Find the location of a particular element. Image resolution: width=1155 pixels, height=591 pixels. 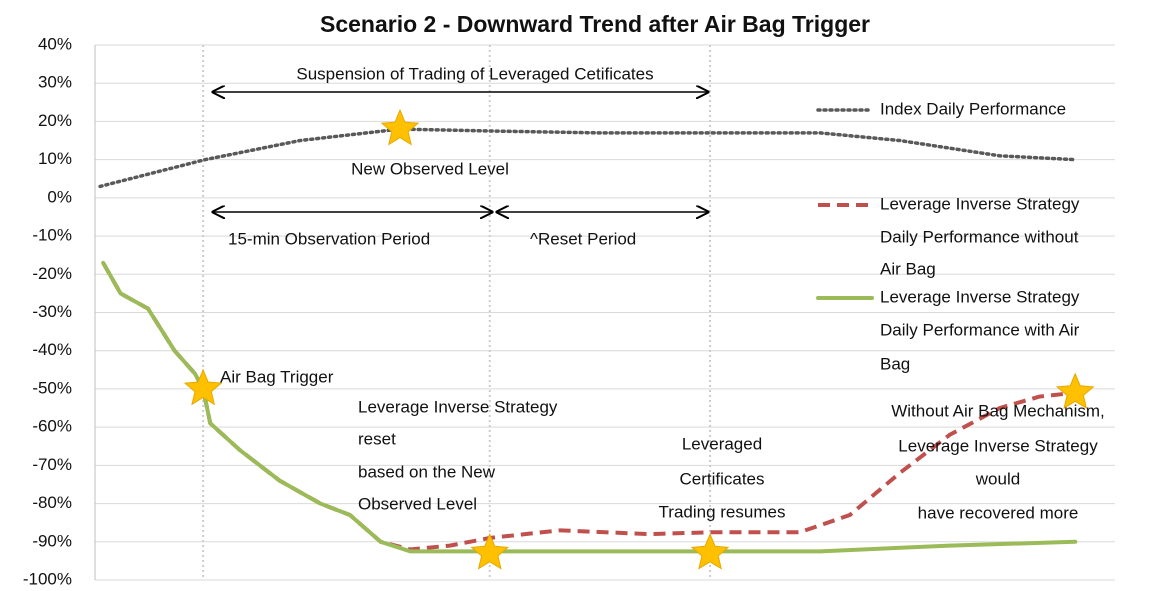

annotation: would is located at coordinates (997, 478).